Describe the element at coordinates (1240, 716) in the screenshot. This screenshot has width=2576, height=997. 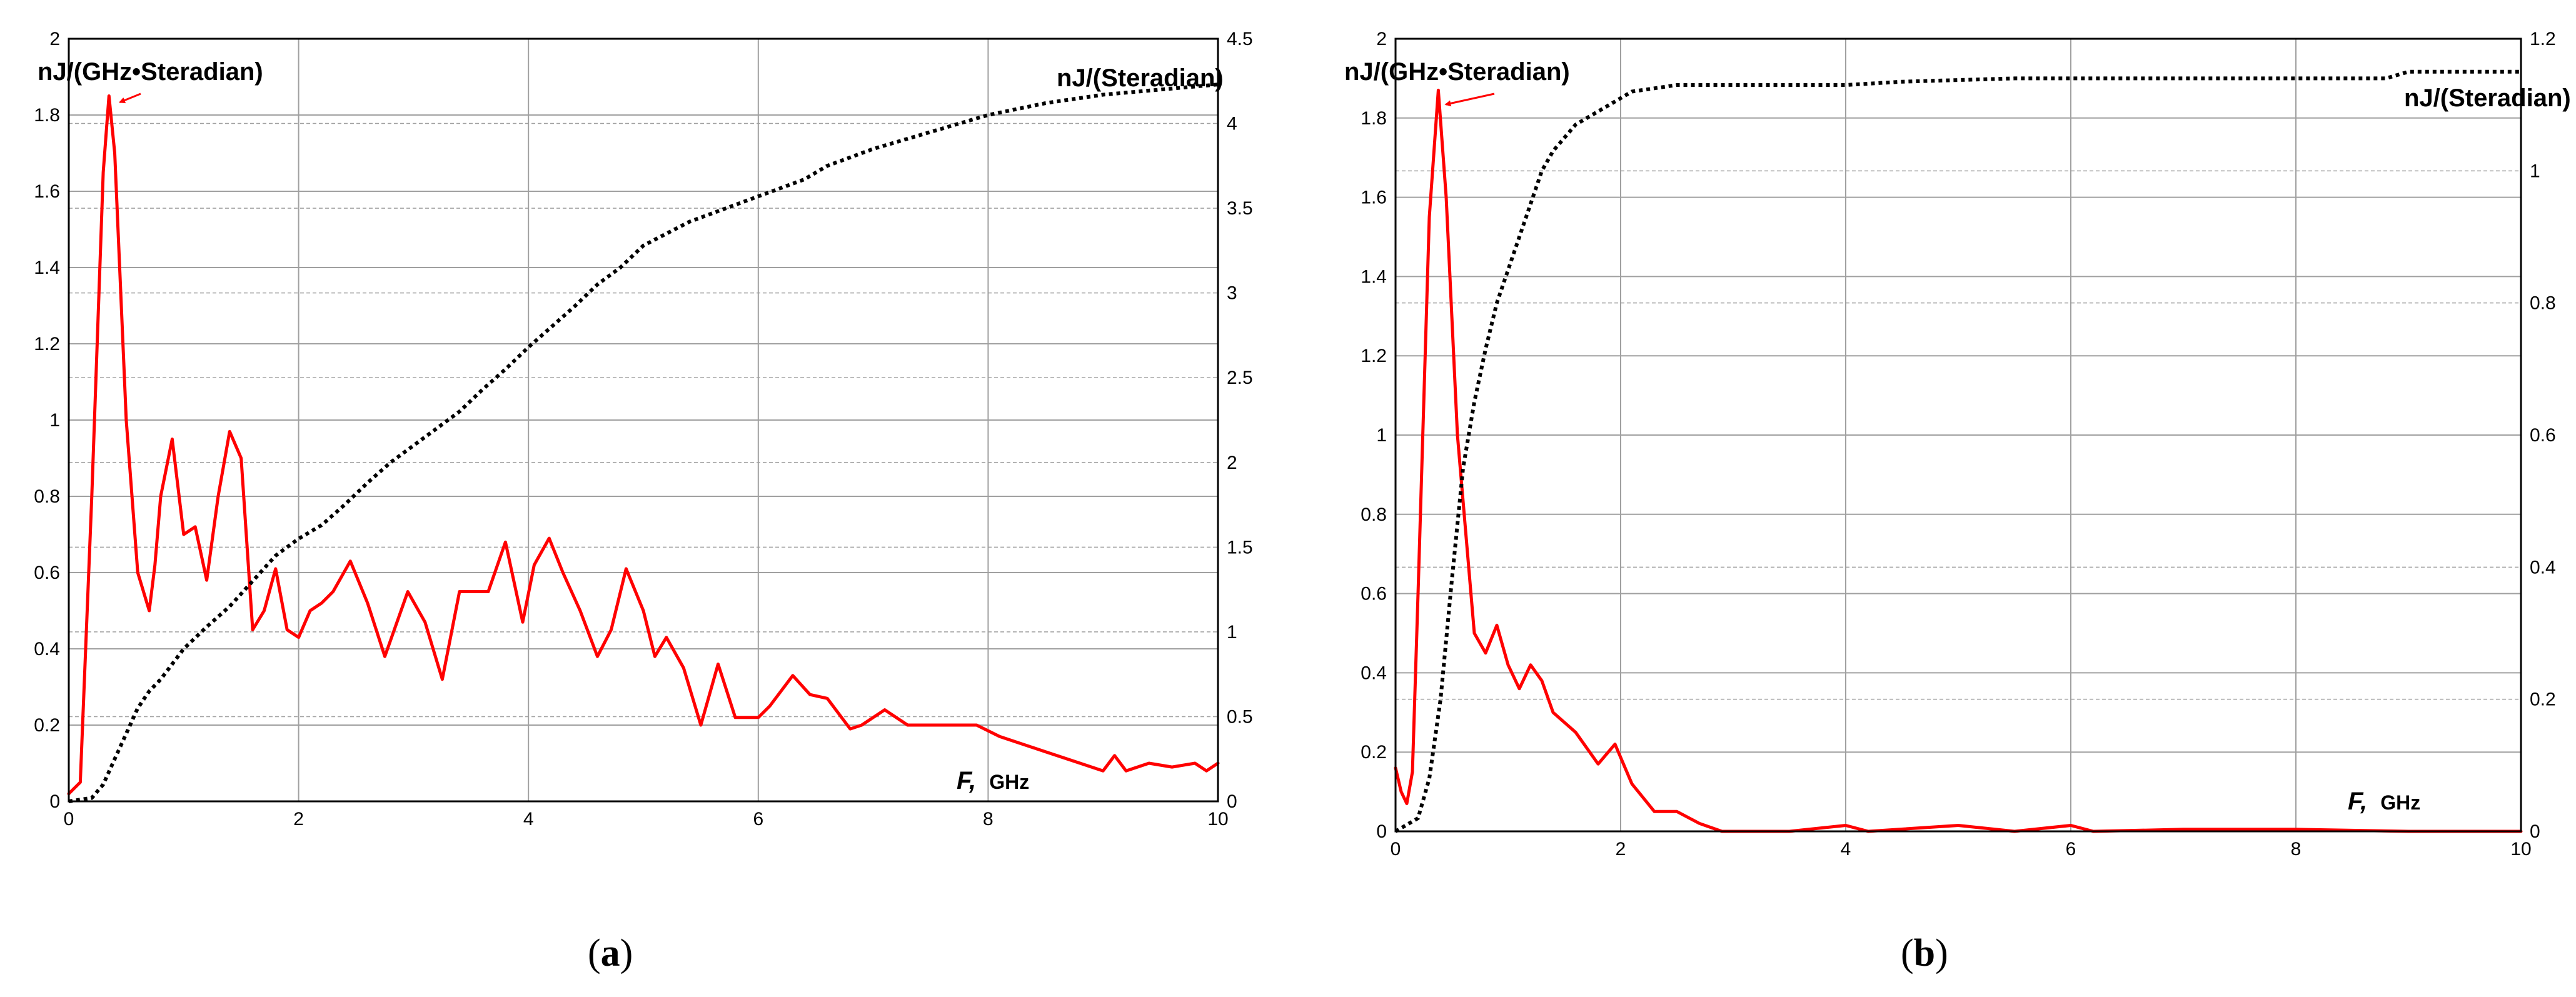
I see `y-right-tick-label: 0.5` at that location.